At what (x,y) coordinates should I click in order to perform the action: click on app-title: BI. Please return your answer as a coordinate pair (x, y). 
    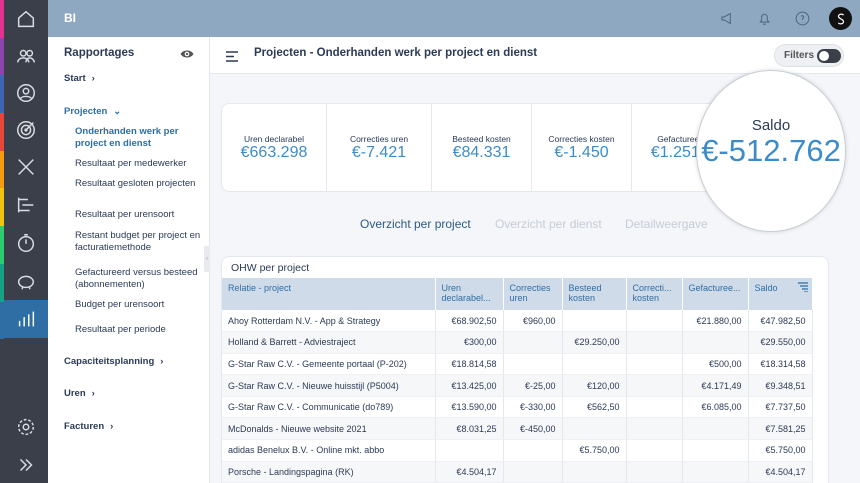
    Looking at the image, I should click on (70, 18).